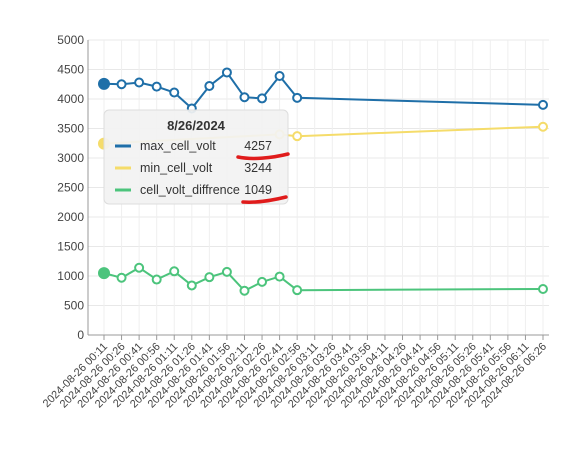  I want to click on y-tick-labels: 0 500 1000 1500 2000 2500 3000 3500 4000 4500 5000, so click(70, 187).